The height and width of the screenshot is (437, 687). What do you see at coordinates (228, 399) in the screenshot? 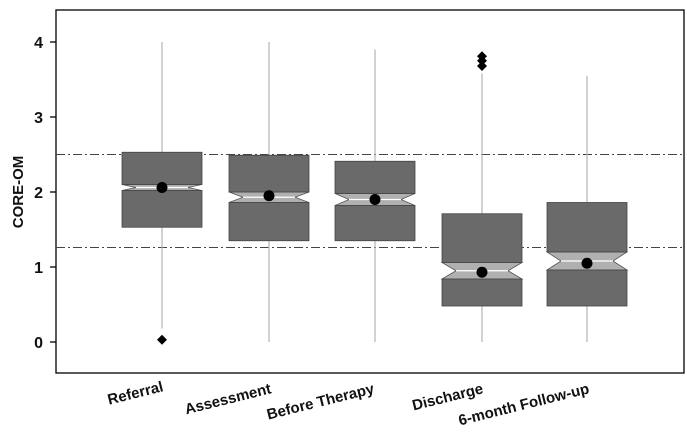
I see `category-label: Assessment` at bounding box center [228, 399].